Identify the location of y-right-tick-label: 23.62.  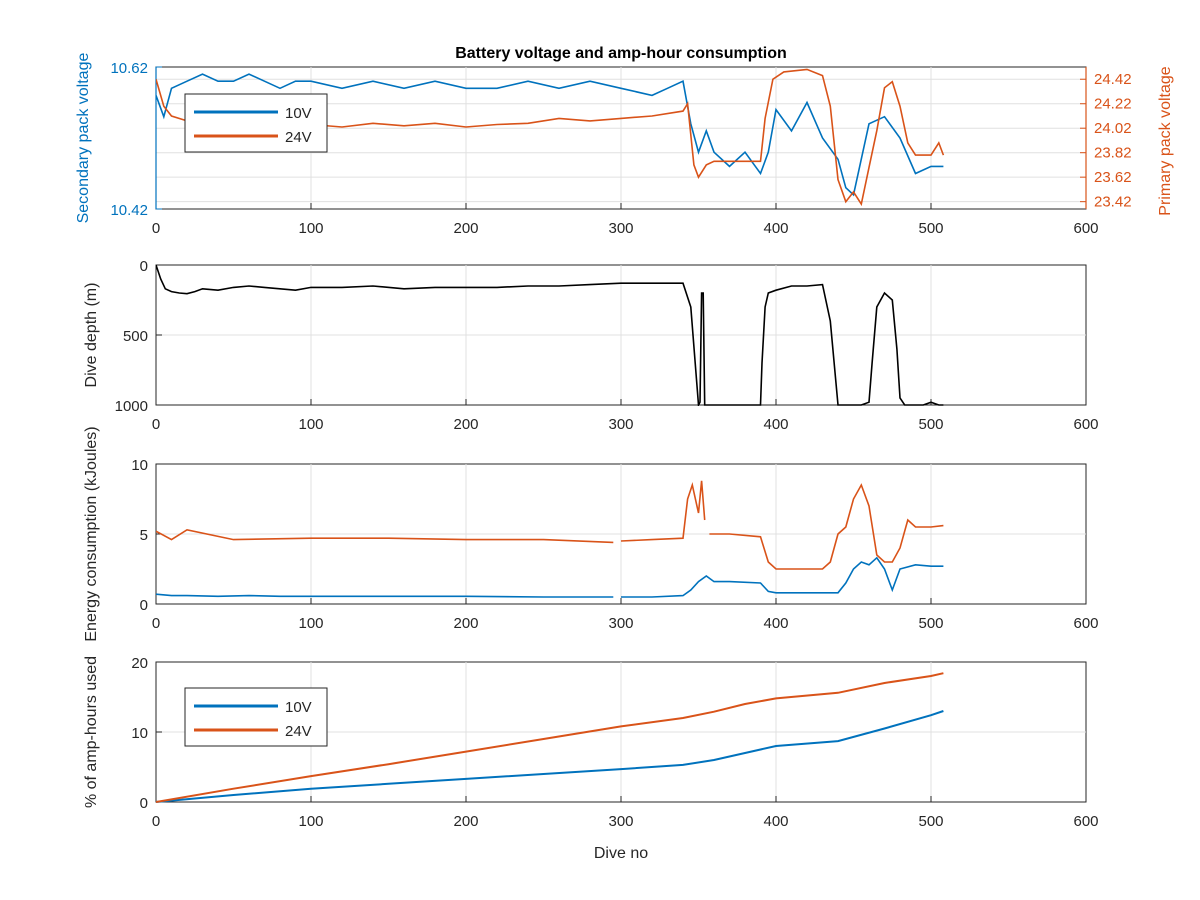
(1113, 177).